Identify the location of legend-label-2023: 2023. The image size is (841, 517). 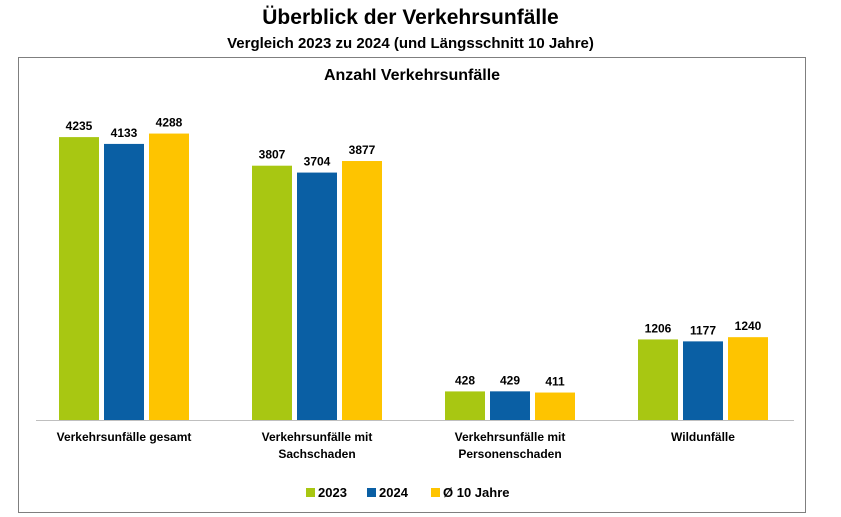
(332, 492).